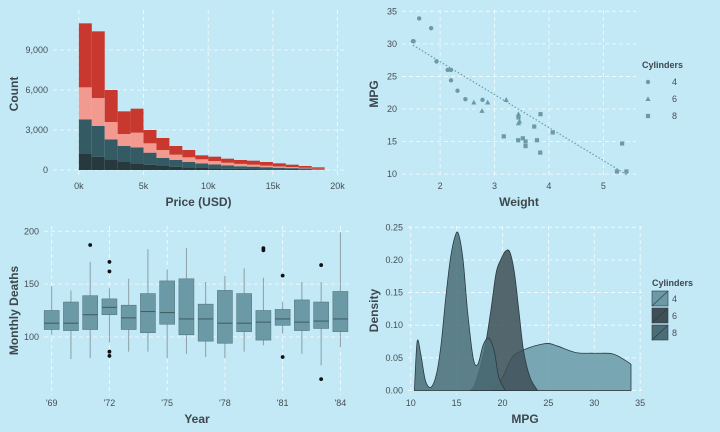  Describe the element at coordinates (394, 325) in the screenshot. I see `y-tick-label: 0.10` at that location.